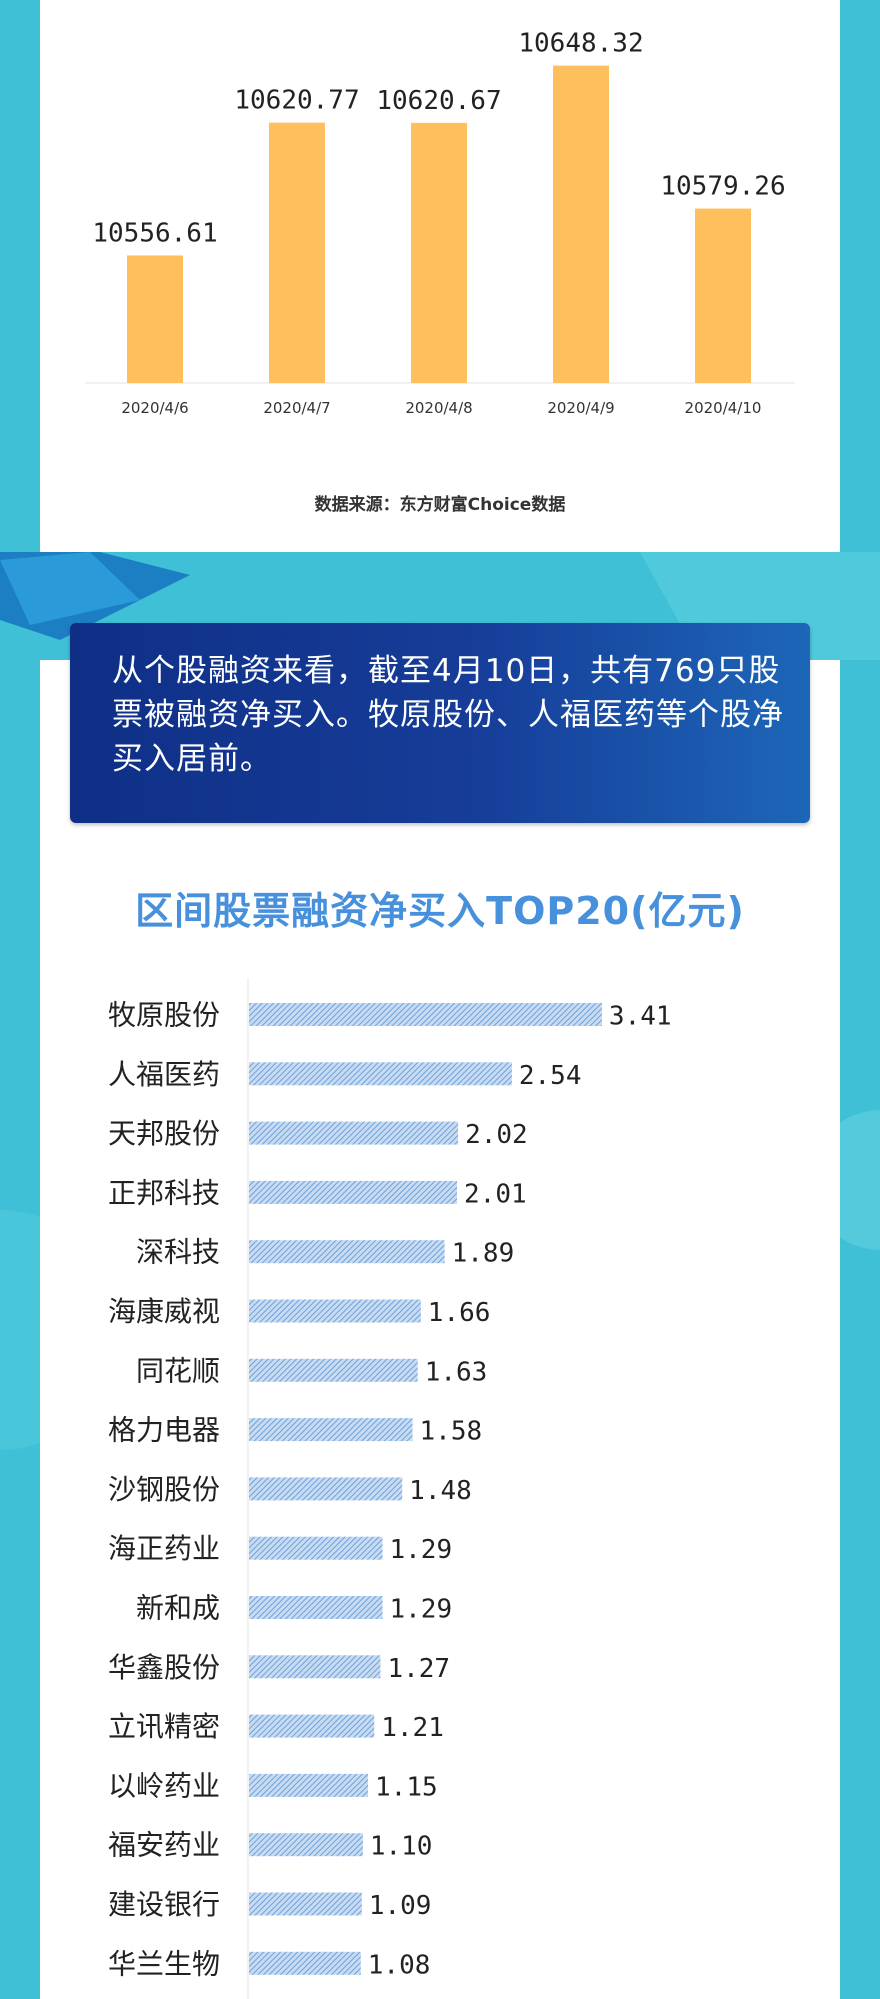 The width and height of the screenshot is (880, 1999). Describe the element at coordinates (164, 1133) in the screenshot. I see `category-label: 天邦股份` at that location.